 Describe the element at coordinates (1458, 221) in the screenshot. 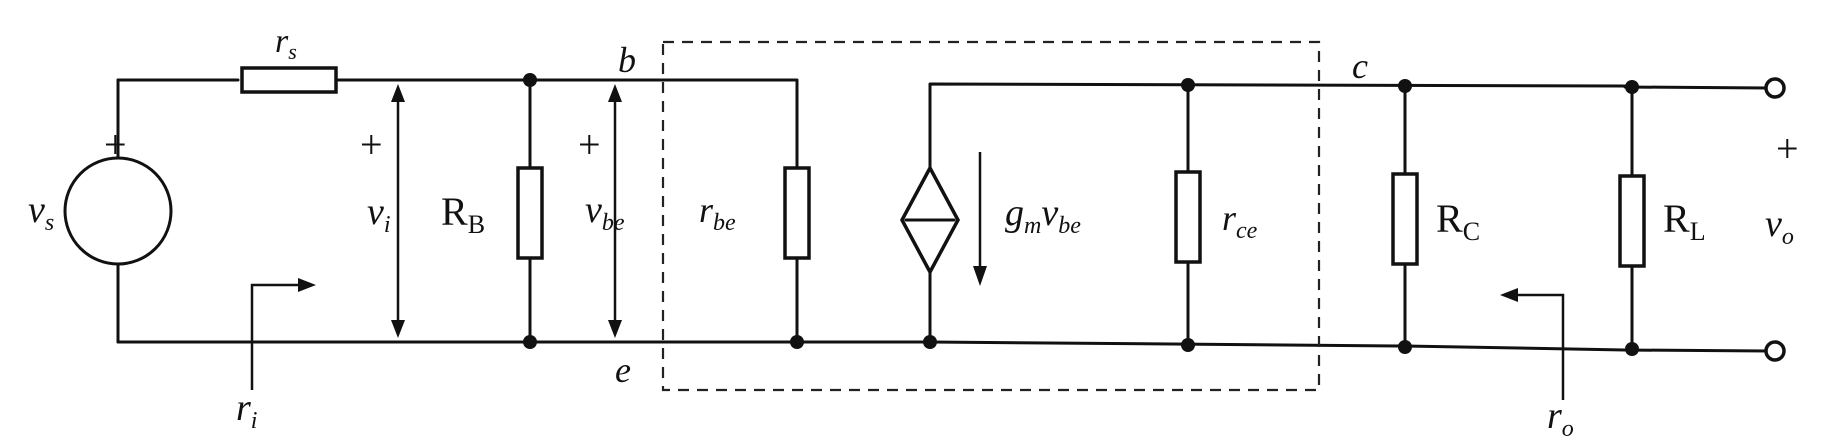

I see `label-rc: RC` at that location.